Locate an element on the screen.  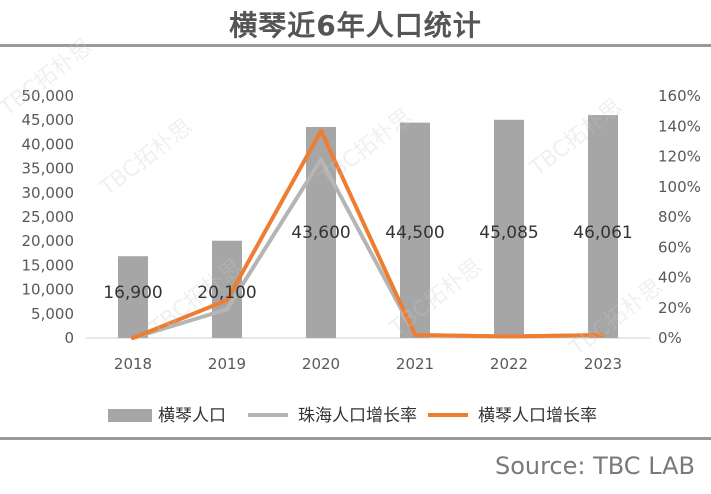
left-axis-tick-label: 25,000 is located at coordinates (48, 217).